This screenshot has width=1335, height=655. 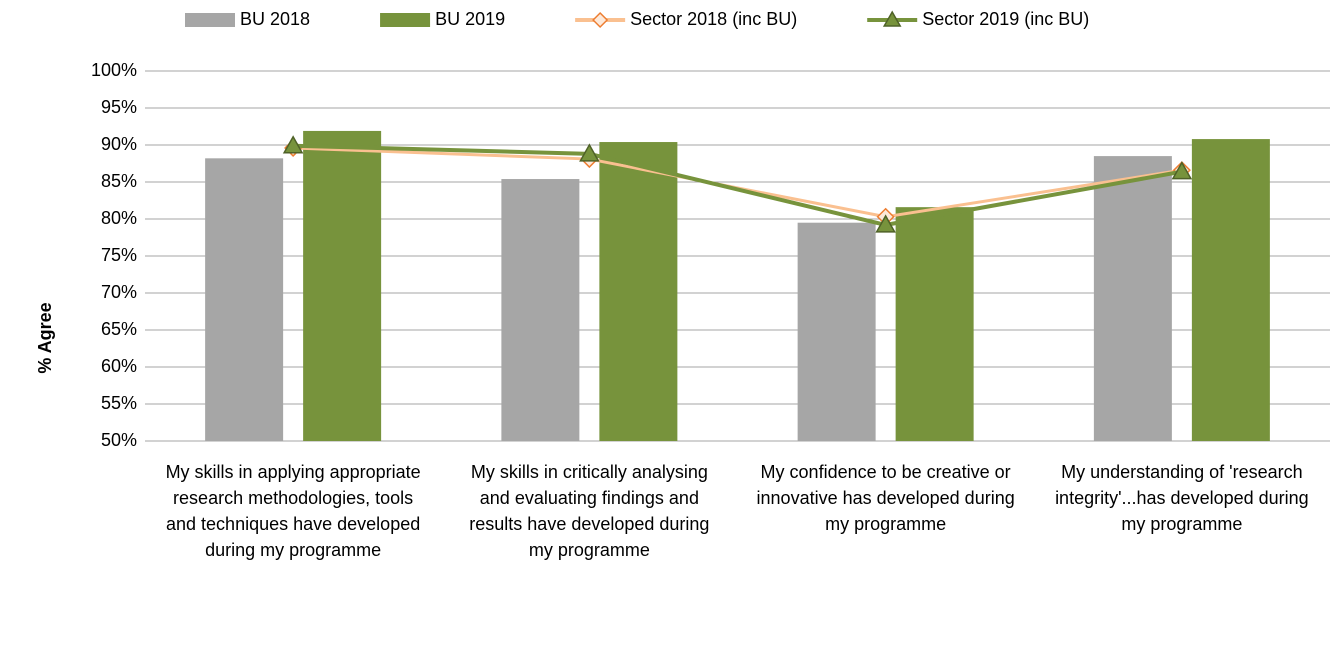 I want to click on y-tick-label: 65%, so click(x=119, y=329).